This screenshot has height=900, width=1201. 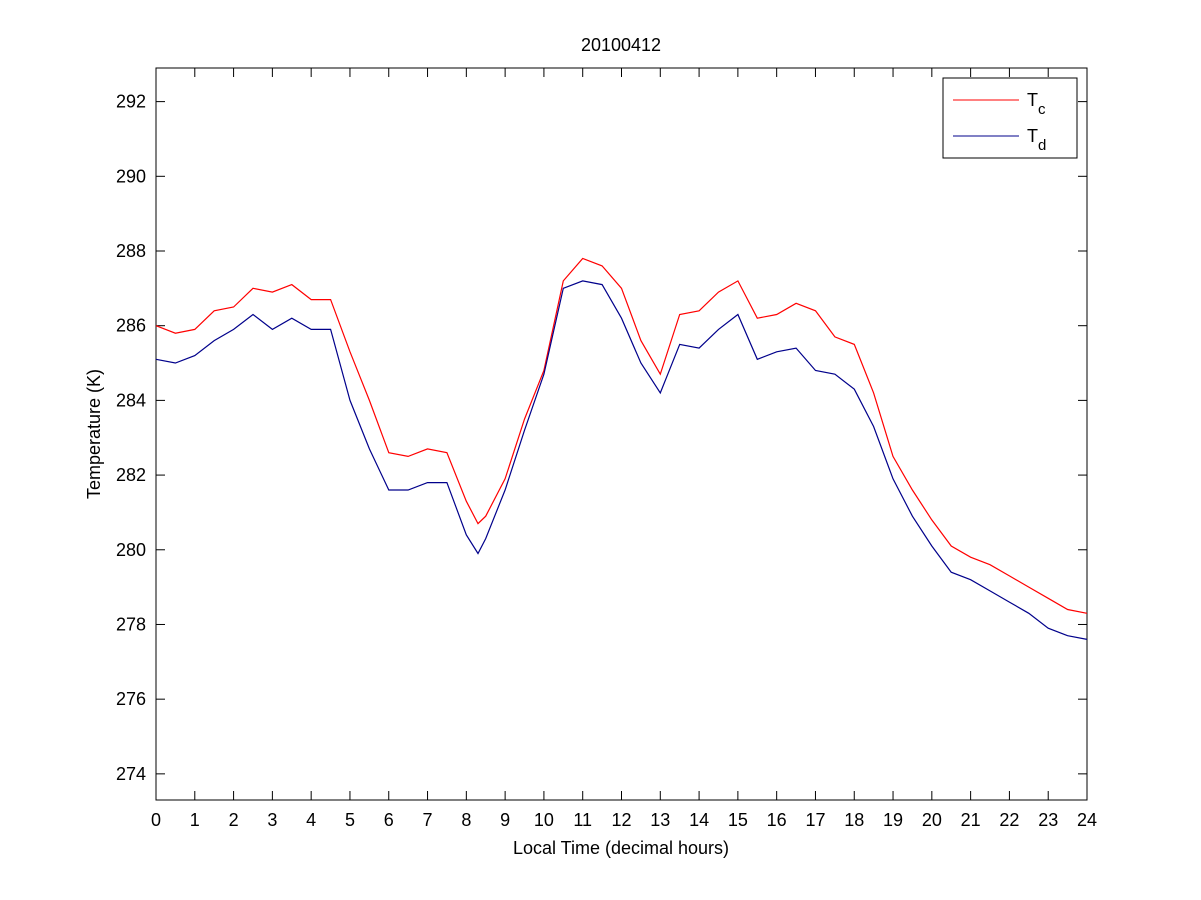 What do you see at coordinates (1010, 118) in the screenshot?
I see `legend-box` at bounding box center [1010, 118].